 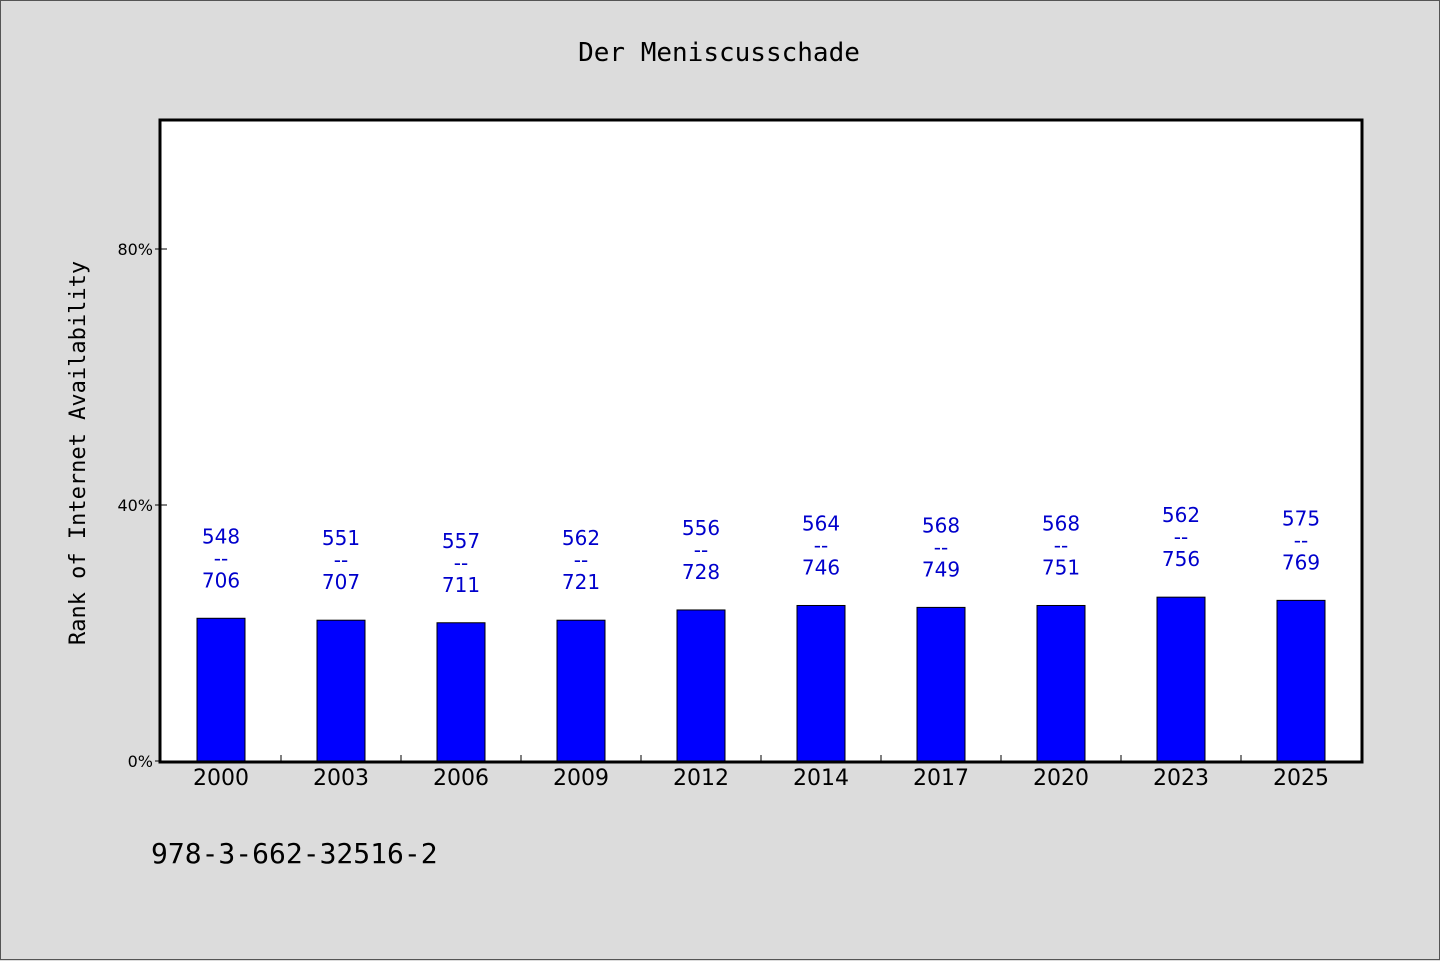 What do you see at coordinates (701, 528) in the screenshot?
I see `bar-data-label: 556` at bounding box center [701, 528].